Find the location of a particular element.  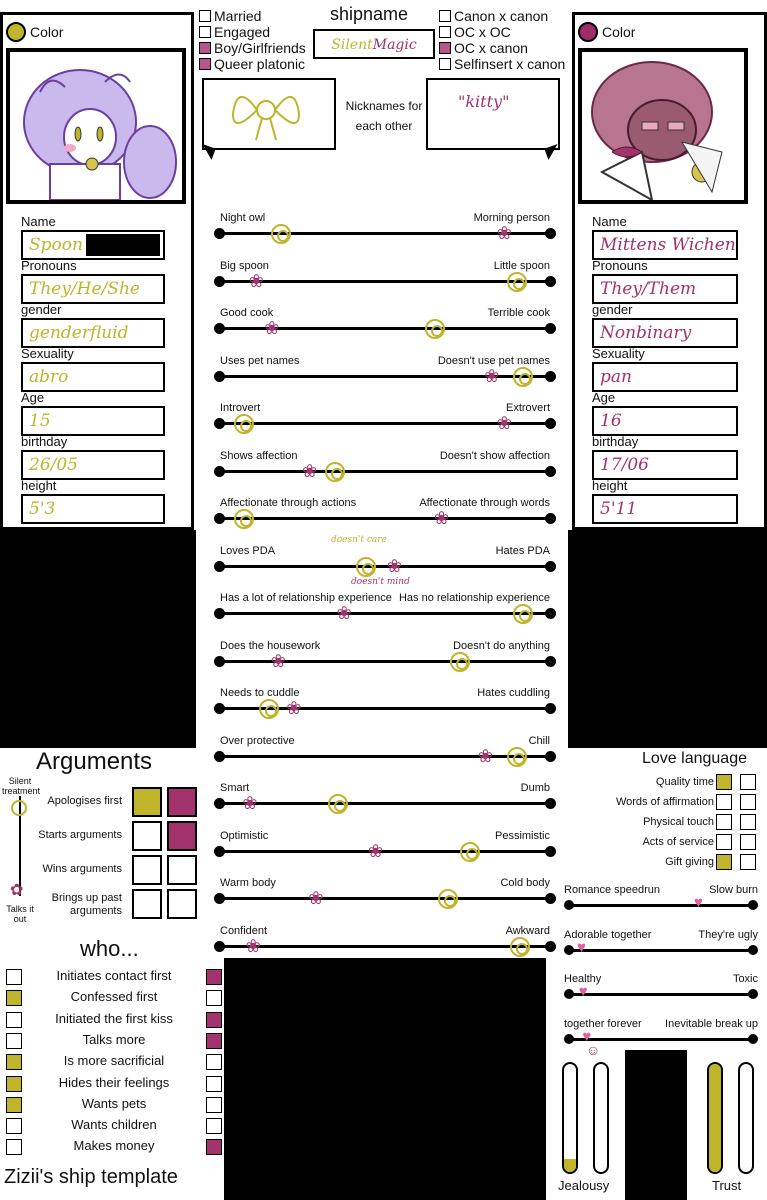

right-field-value: 5'11 is located at coordinates (665, 509).